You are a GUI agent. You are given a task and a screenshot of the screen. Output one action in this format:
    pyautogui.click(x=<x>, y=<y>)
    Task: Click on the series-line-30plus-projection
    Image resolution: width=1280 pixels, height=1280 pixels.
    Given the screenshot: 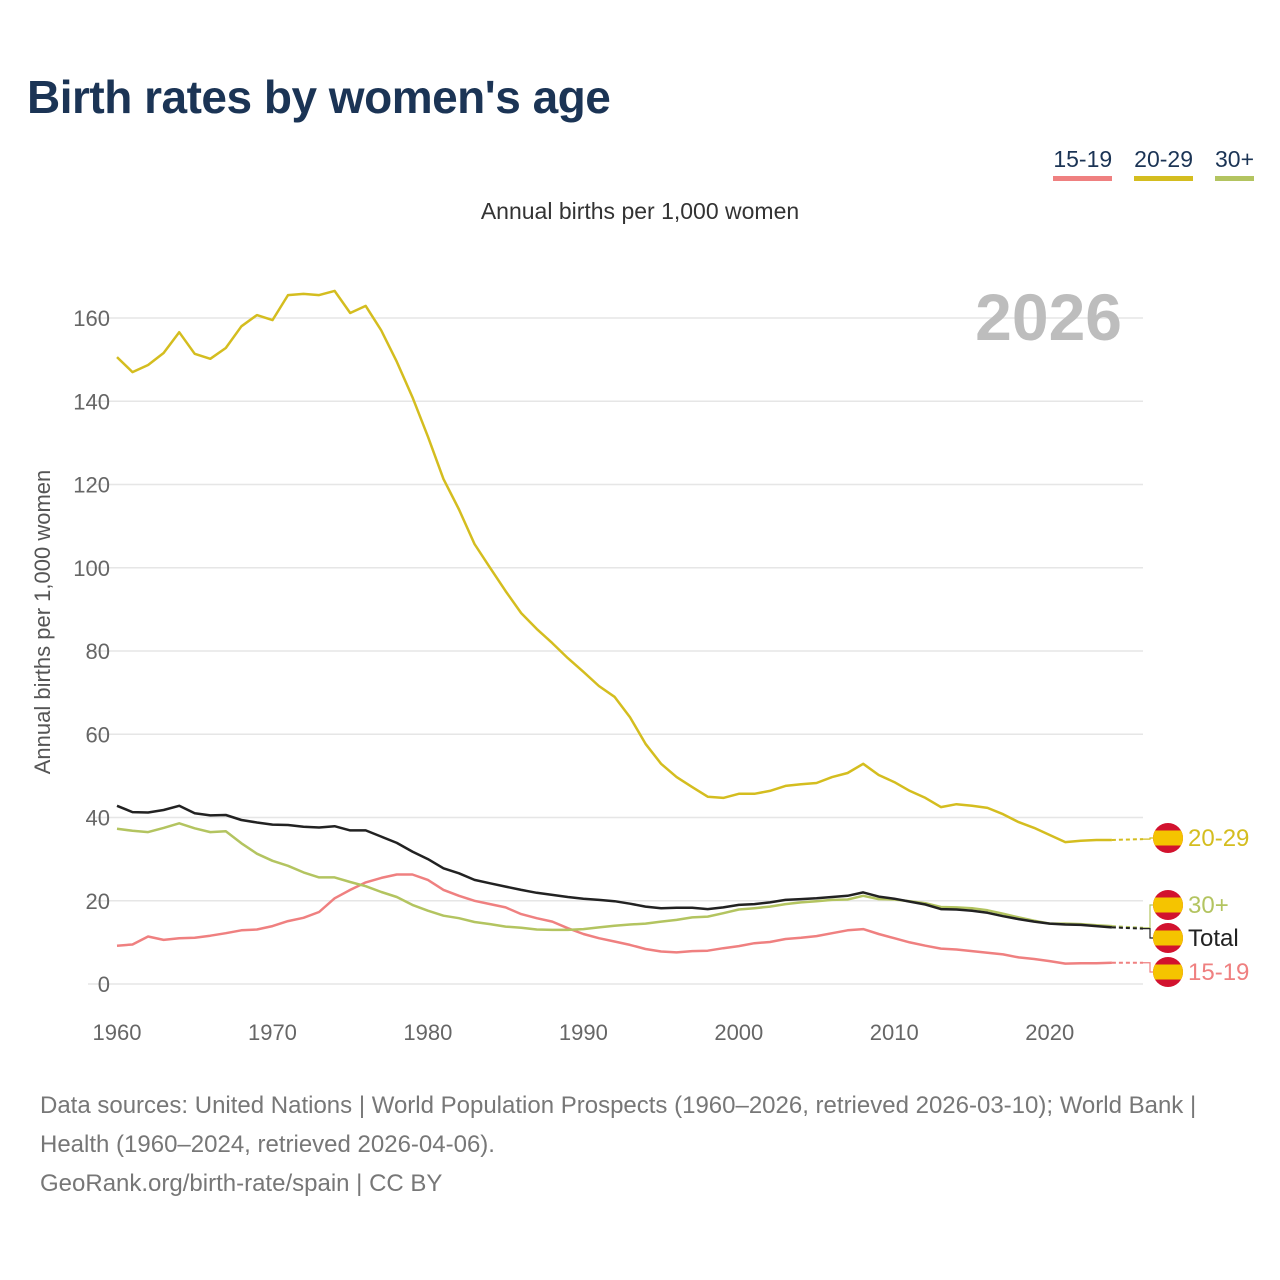 What is the action you would take?
    pyautogui.click(x=1127, y=927)
    